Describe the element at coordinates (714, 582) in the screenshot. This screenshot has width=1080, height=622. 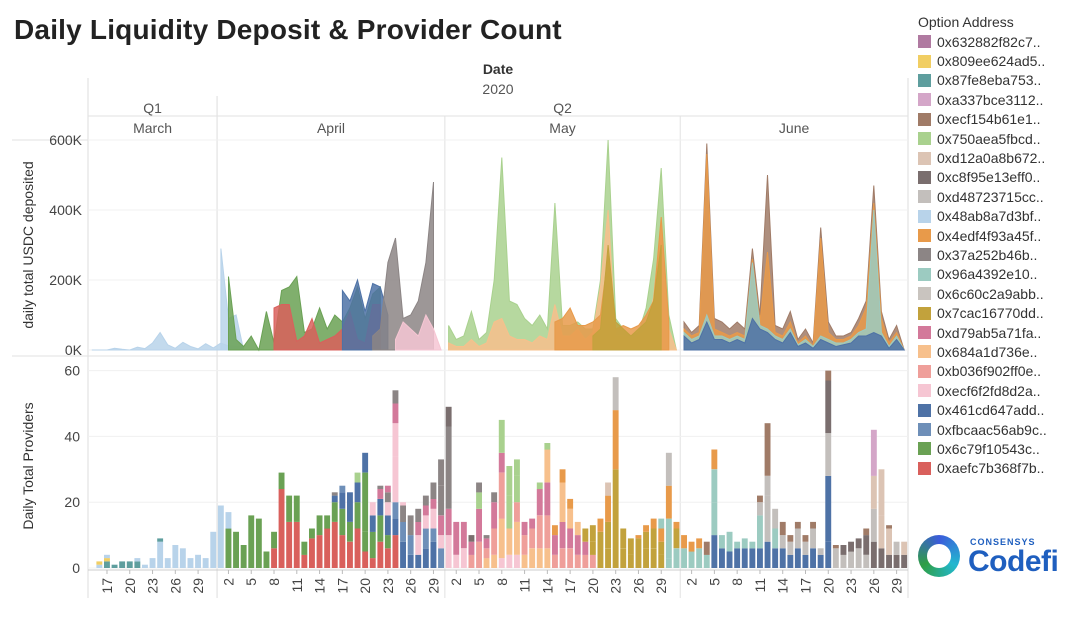
I see `x-tick-label: 5` at that location.